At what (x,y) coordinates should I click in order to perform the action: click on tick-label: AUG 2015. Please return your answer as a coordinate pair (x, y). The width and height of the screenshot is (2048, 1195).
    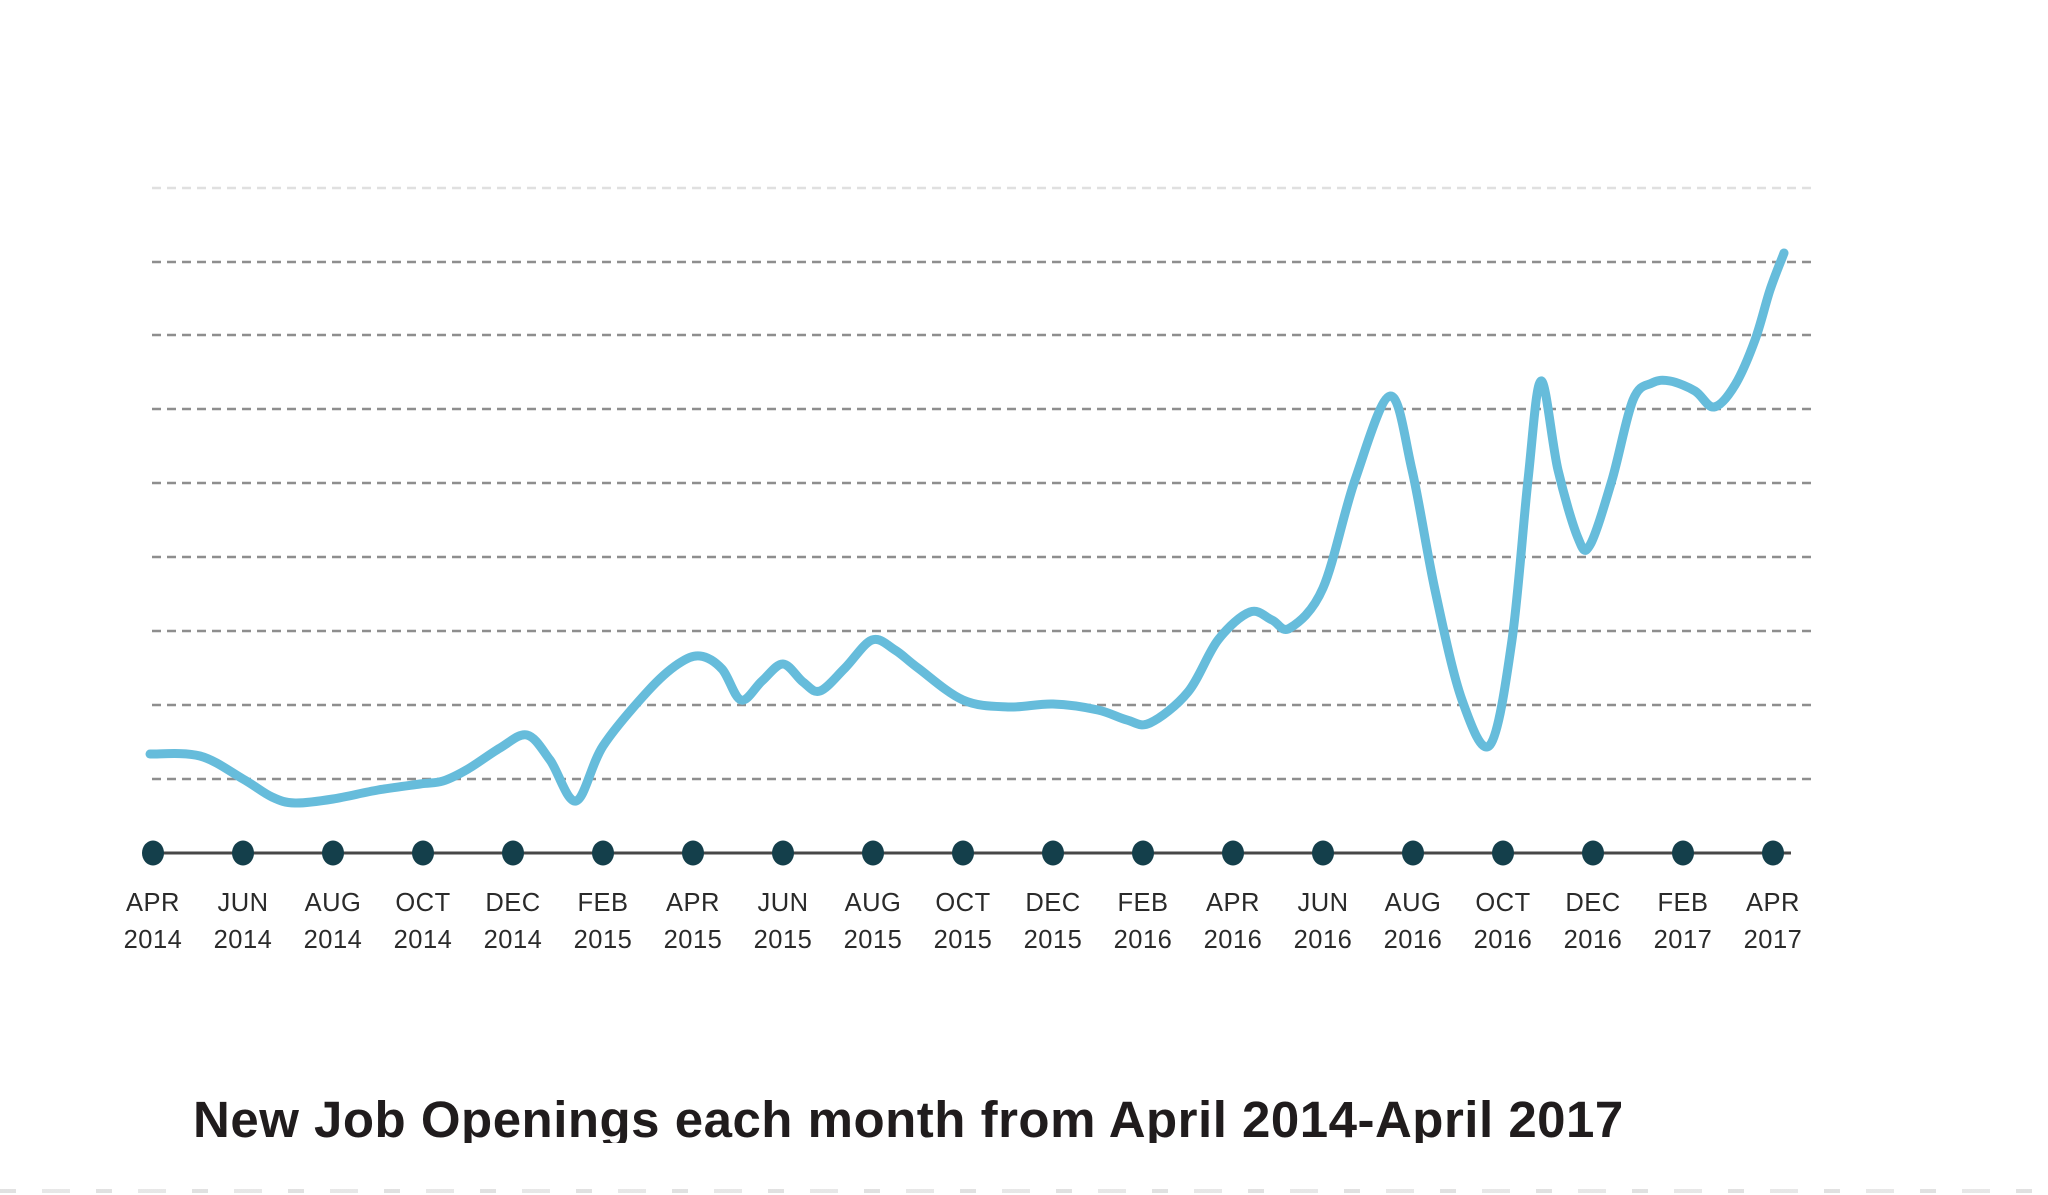
    Looking at the image, I should click on (873, 922).